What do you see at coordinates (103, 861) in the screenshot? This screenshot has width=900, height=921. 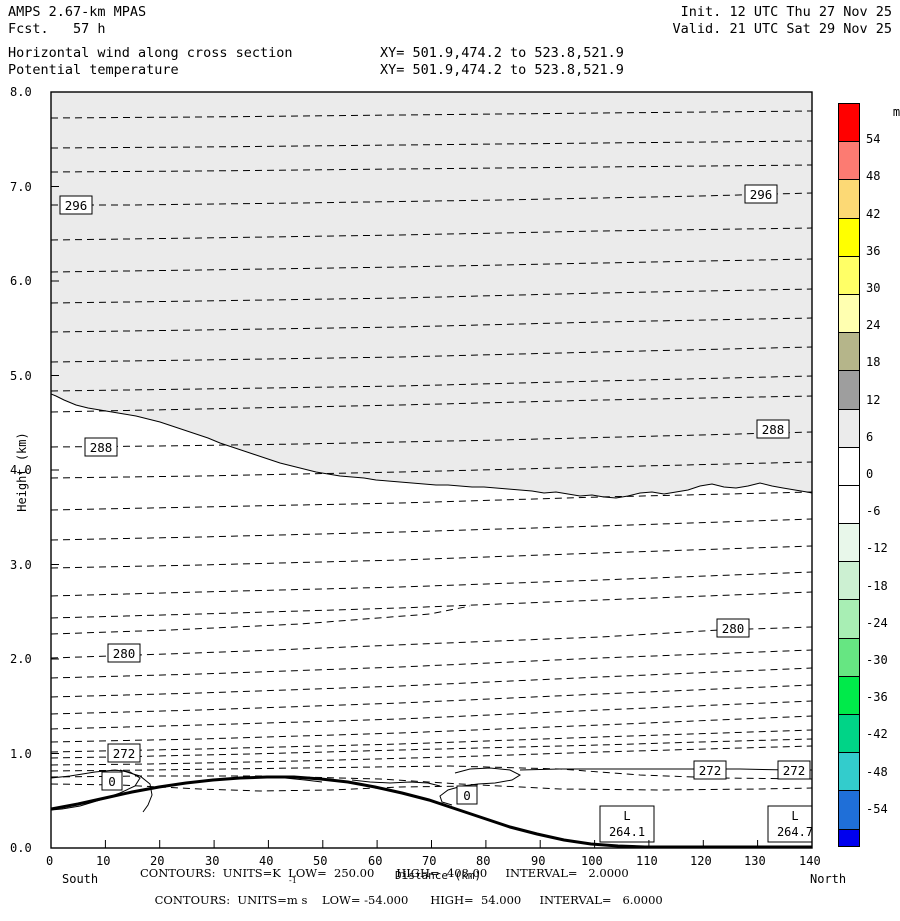 I see `x-tick-label-10: 10` at bounding box center [103, 861].